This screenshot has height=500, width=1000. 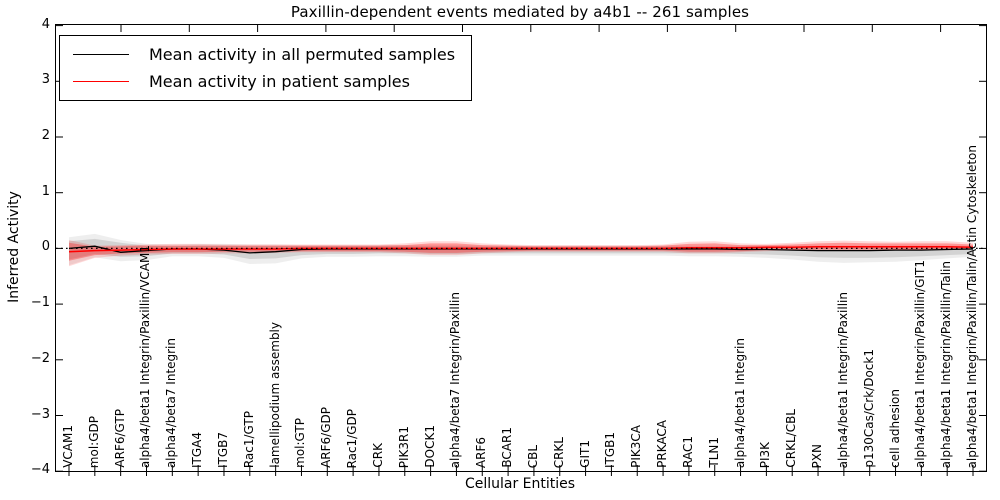 I want to click on y-tick-label: −2, so click(x=40, y=358).